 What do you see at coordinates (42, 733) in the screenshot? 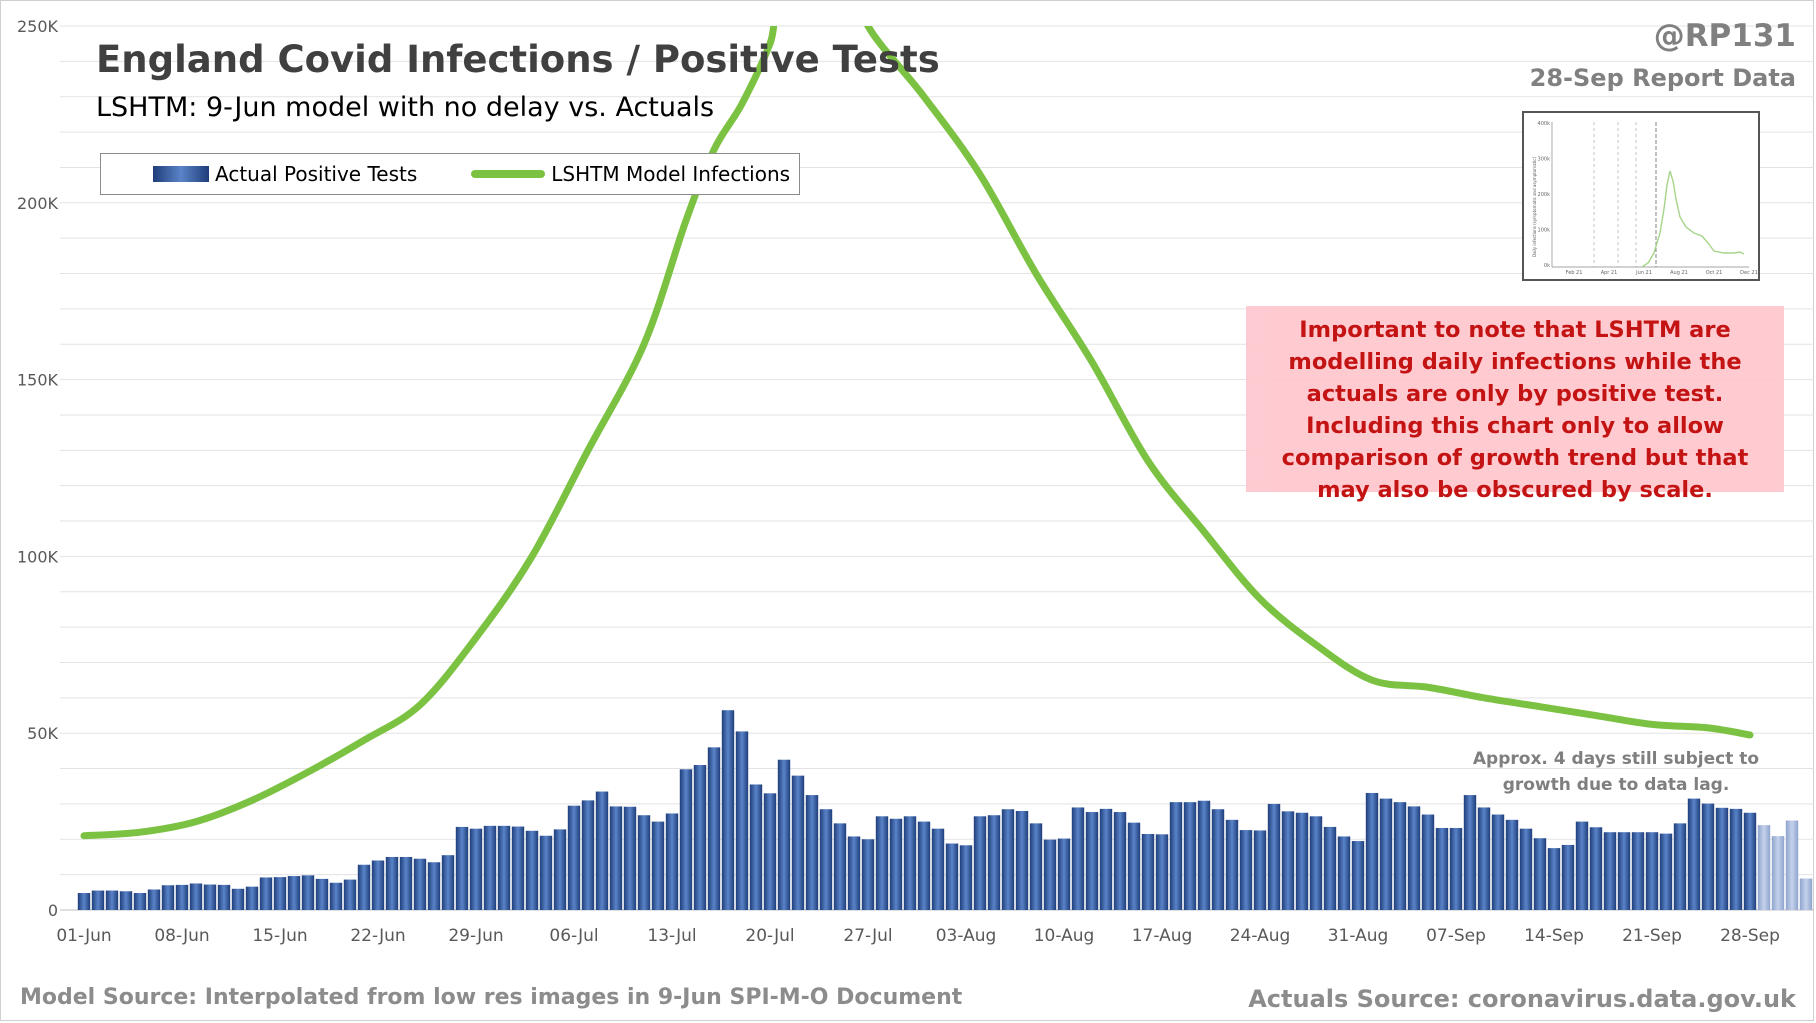
I see `y-tick-label: 50K` at bounding box center [42, 733].